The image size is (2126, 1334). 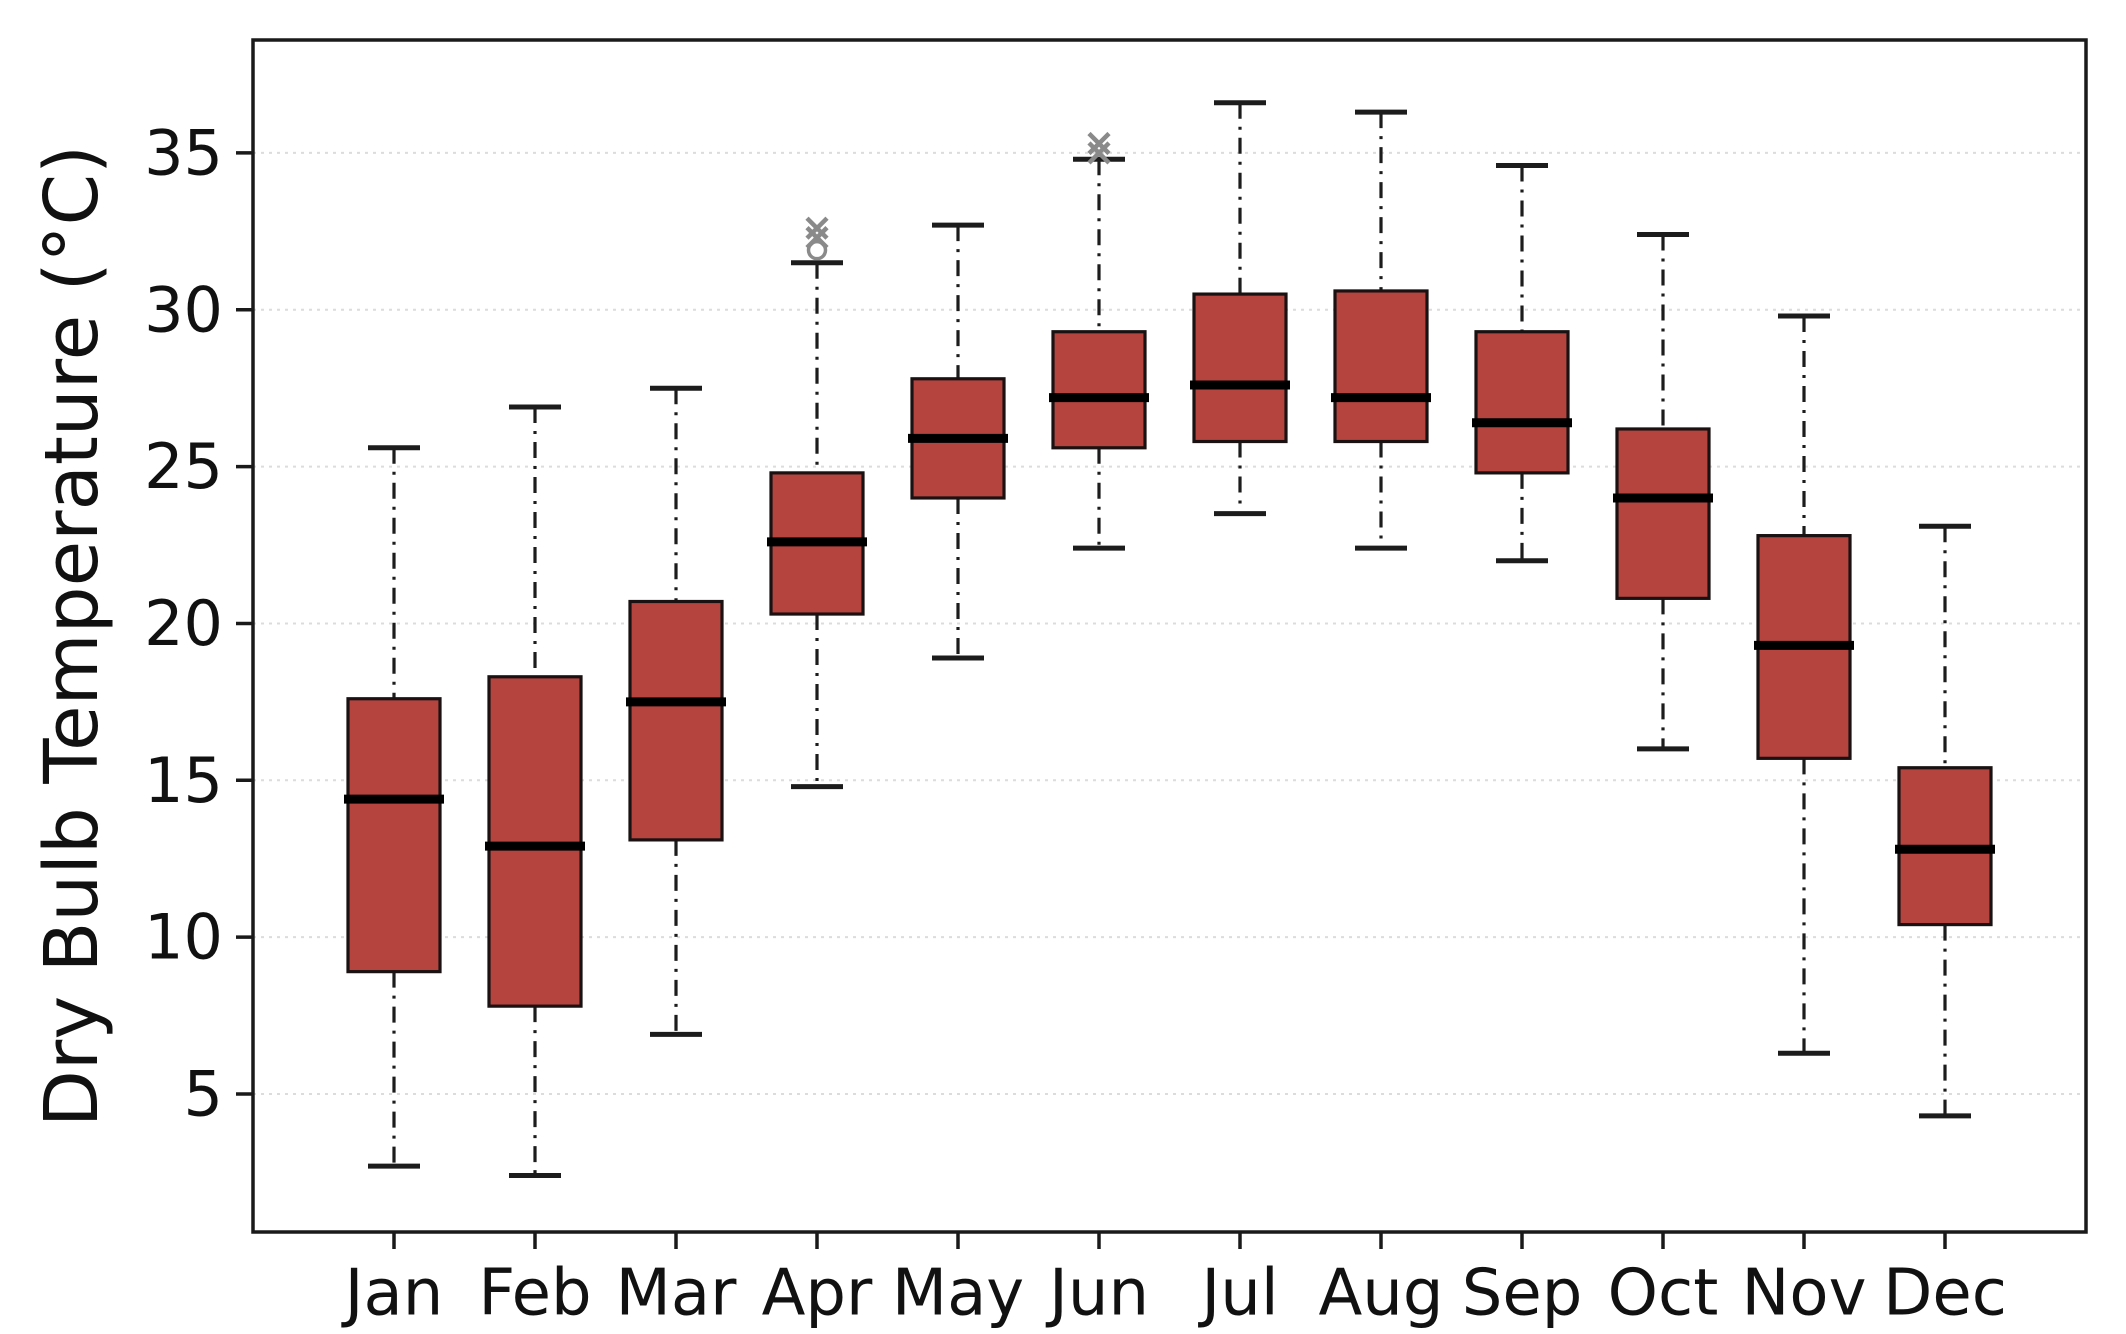 I want to click on x-tick-label-Sep: Sep, so click(x=1522, y=1293).